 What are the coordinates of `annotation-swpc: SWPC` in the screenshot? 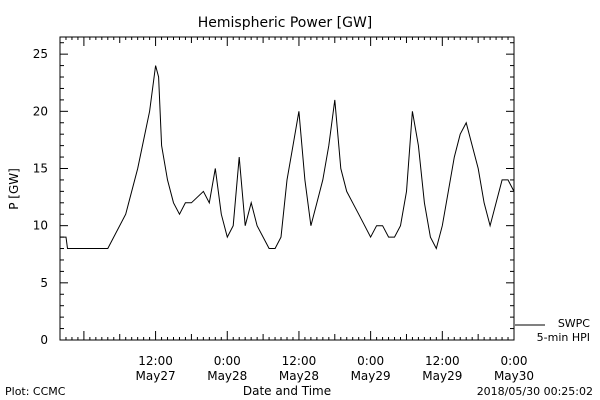 It's located at (574, 323).